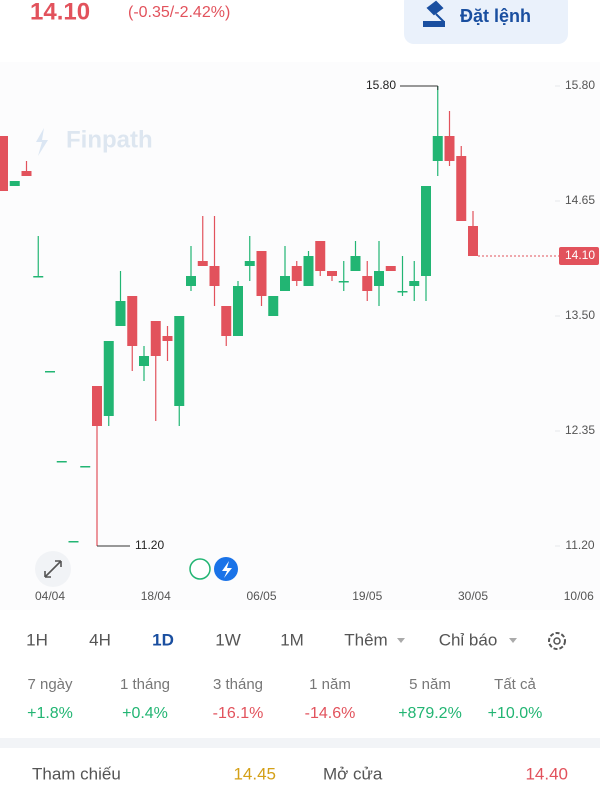 Image resolution: width=600 pixels, height=805 pixels. Describe the element at coordinates (580, 430) in the screenshot. I see `y-tick-label: 12.35` at that location.